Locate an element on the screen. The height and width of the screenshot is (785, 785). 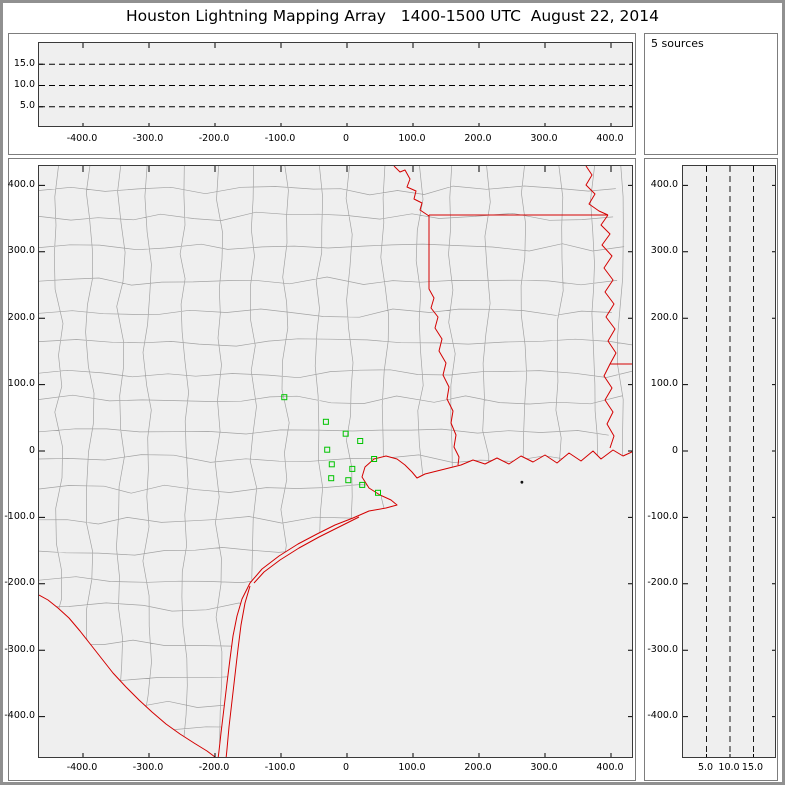
alt-tick-label-right-panel: 10.0 is located at coordinates (729, 767).